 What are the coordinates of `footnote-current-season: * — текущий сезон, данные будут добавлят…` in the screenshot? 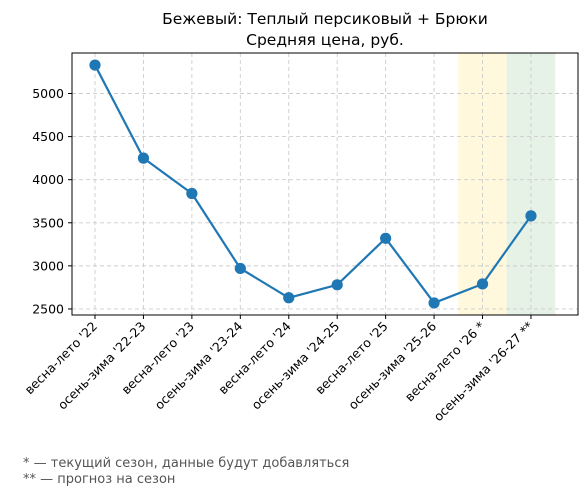 It's located at (186, 463).